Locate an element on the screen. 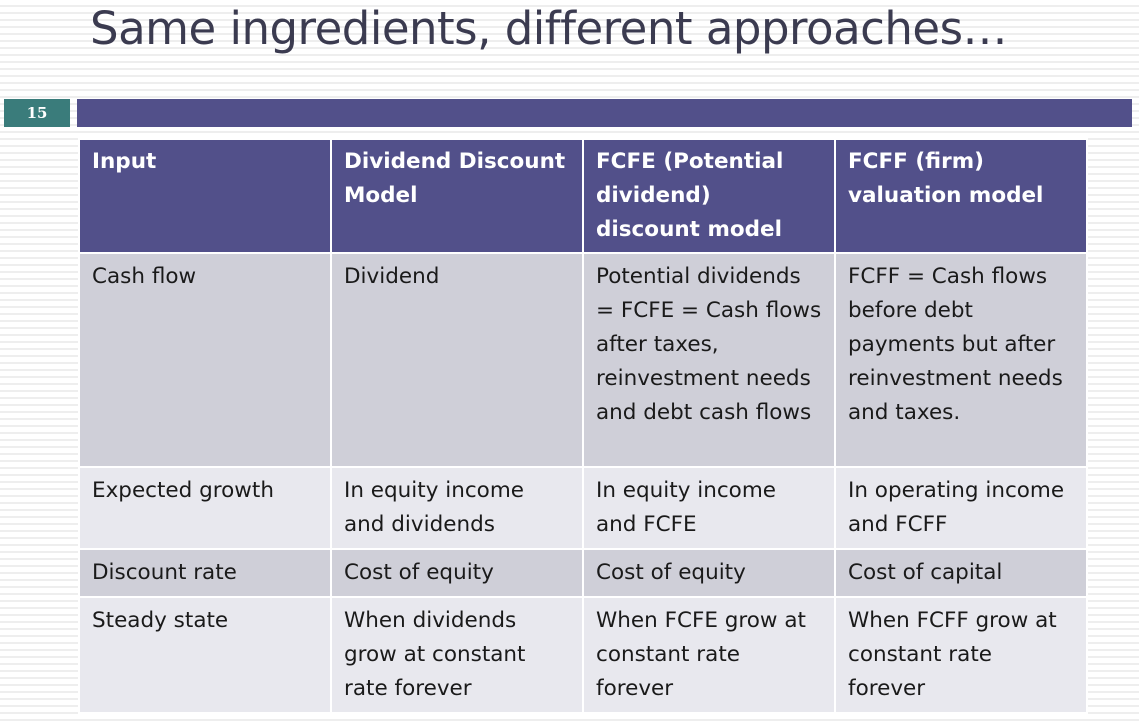 The width and height of the screenshot is (1139, 722). cell-steady-state-fcff: When FCFF grow at constant rate forever is located at coordinates (961, 655).